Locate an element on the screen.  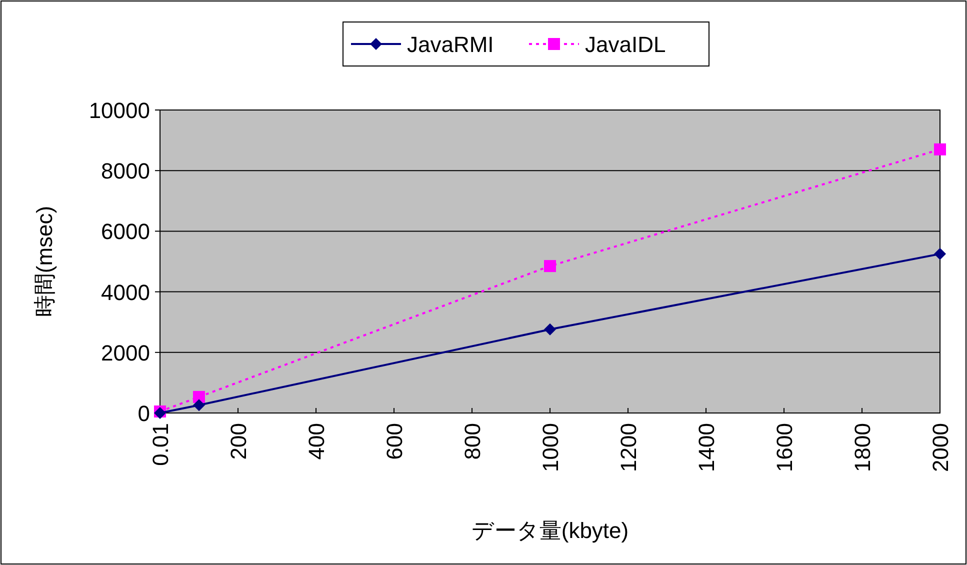
x-tick-label: 1000 is located at coordinates (550, 447).